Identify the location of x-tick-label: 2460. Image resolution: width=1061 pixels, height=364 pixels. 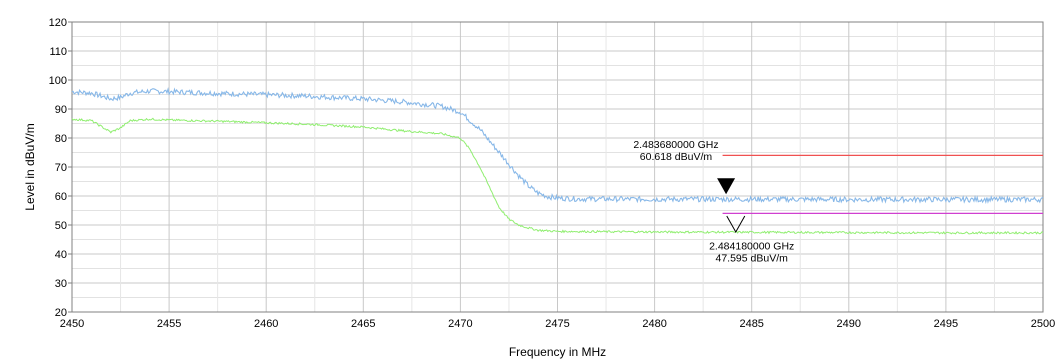
(266, 324).